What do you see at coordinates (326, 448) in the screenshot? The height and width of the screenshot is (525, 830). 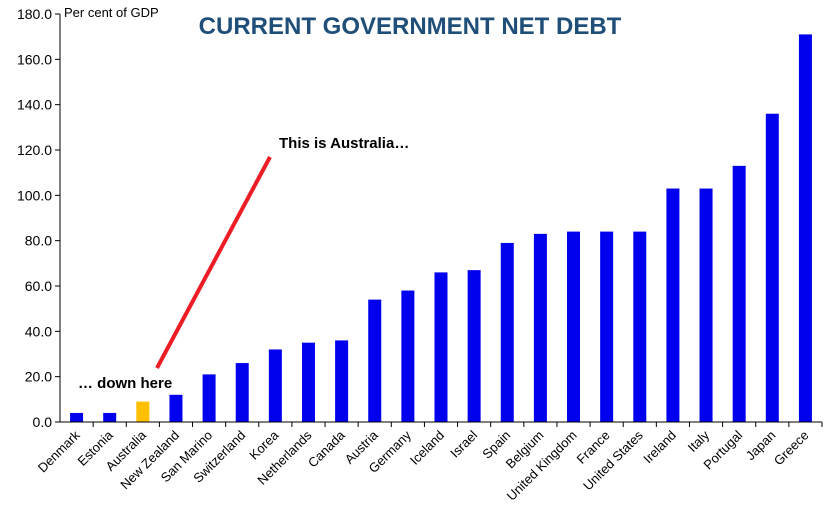 I see `x-tick-label: Canada` at bounding box center [326, 448].